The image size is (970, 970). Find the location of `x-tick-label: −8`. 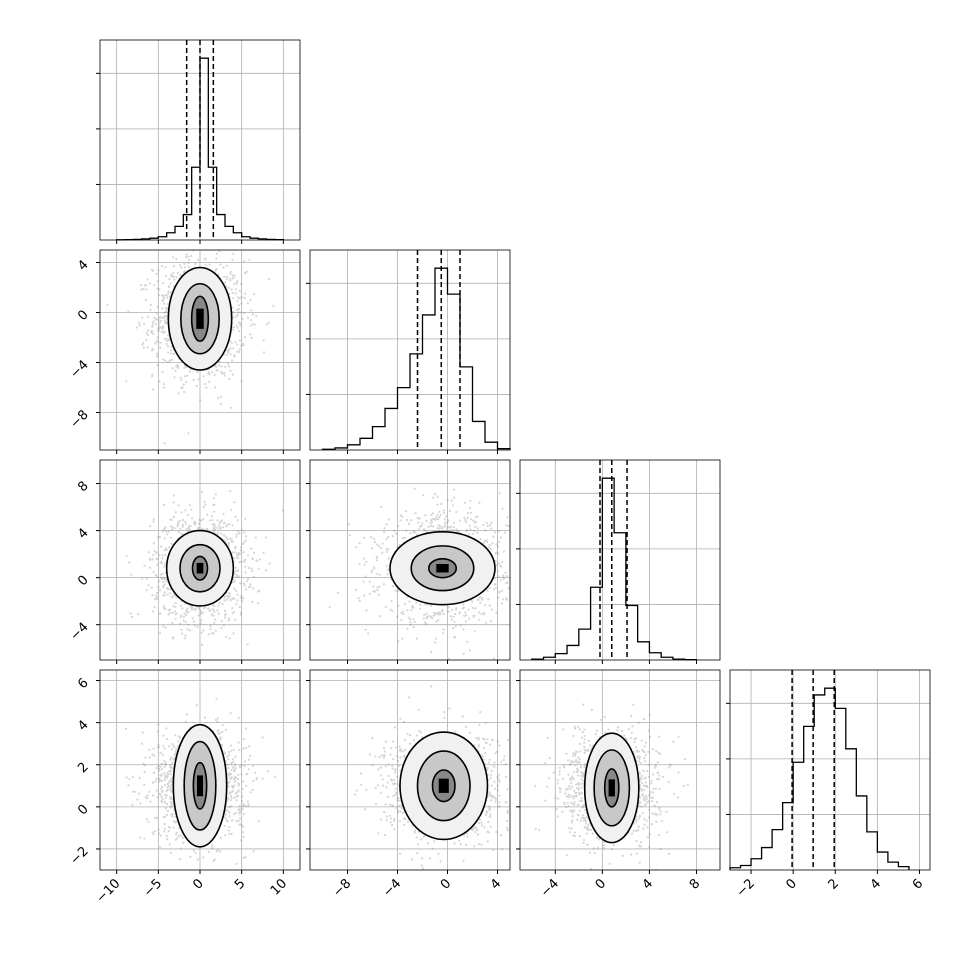

x-tick-label: −8 is located at coordinates (342, 888).